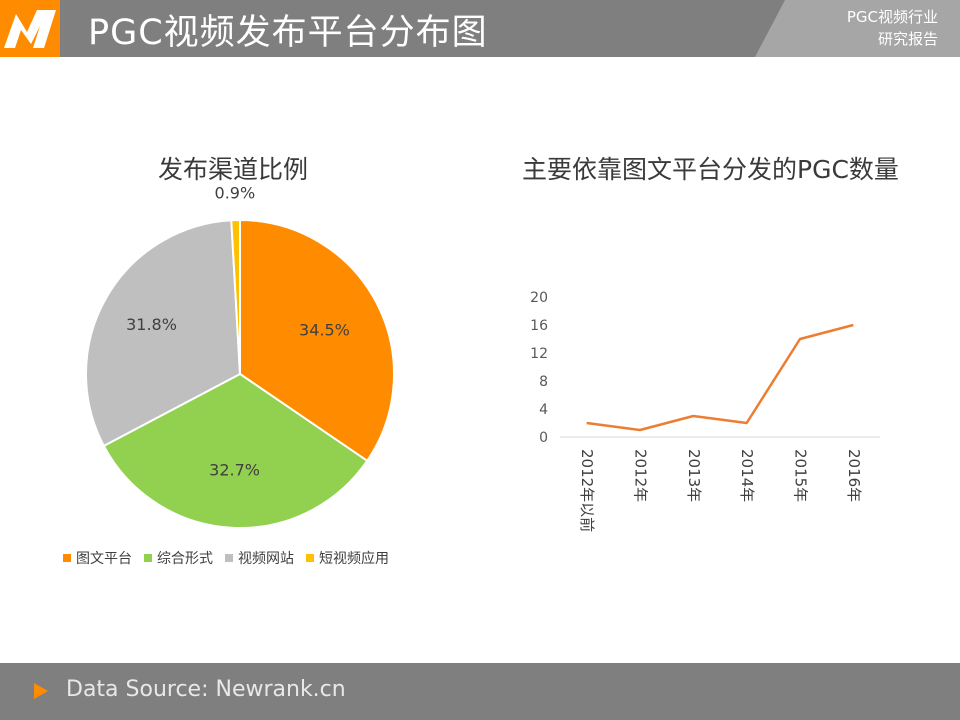 The image size is (960, 720). What do you see at coordinates (710, 169) in the screenshot?
I see `line-chart-title: 主要依靠图文平台分发的PGC数量` at bounding box center [710, 169].